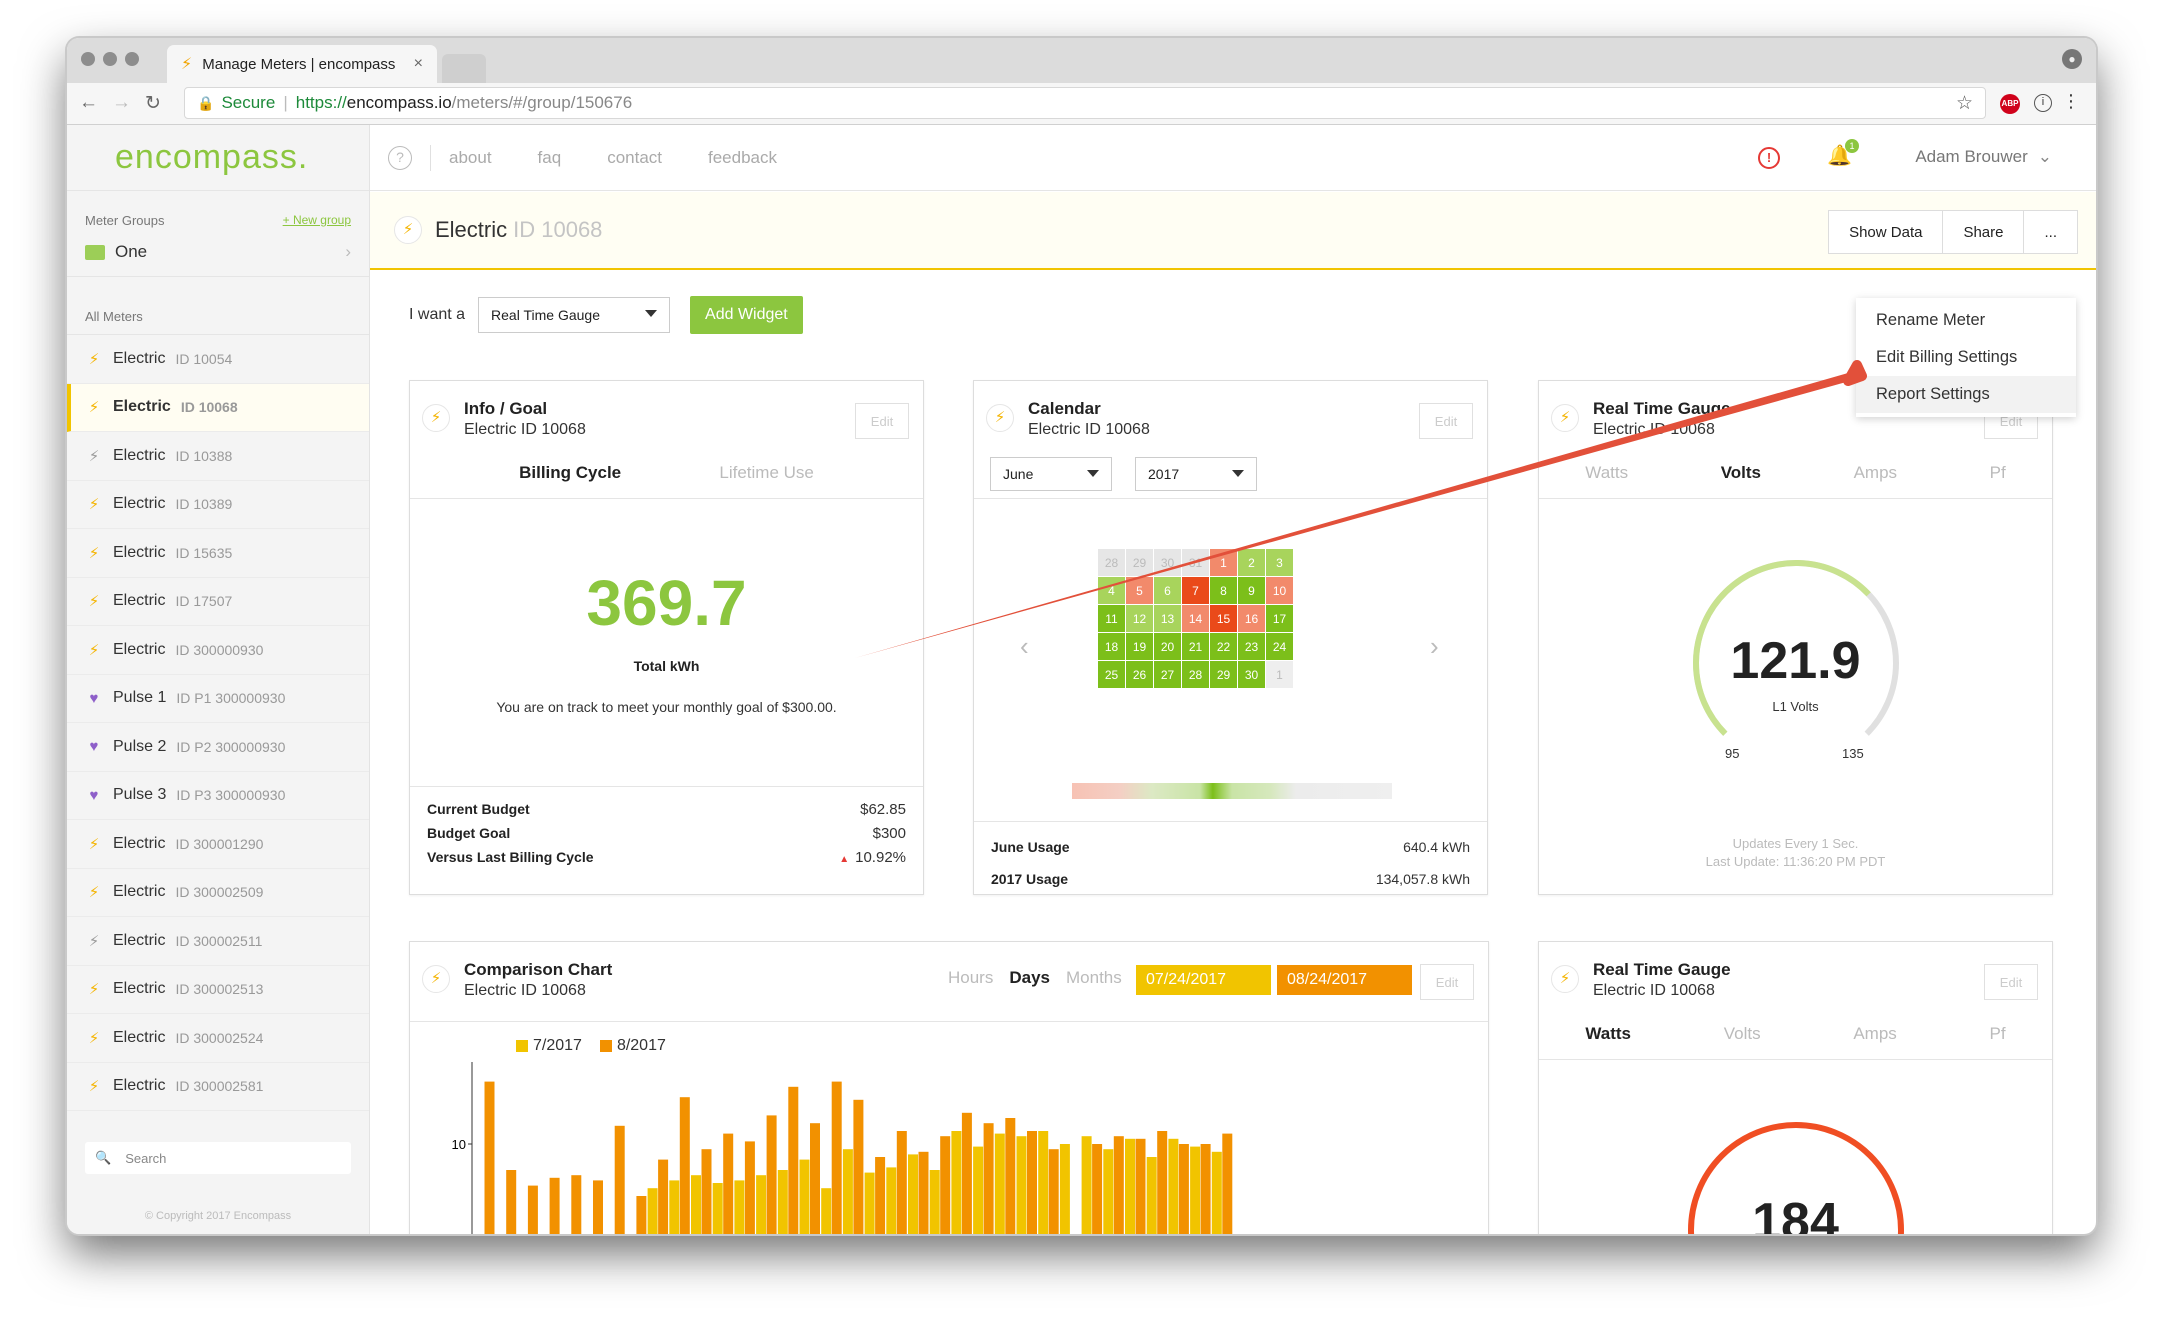 The width and height of the screenshot is (2163, 1331). I want to click on close-tab-icon: ×, so click(418, 63).